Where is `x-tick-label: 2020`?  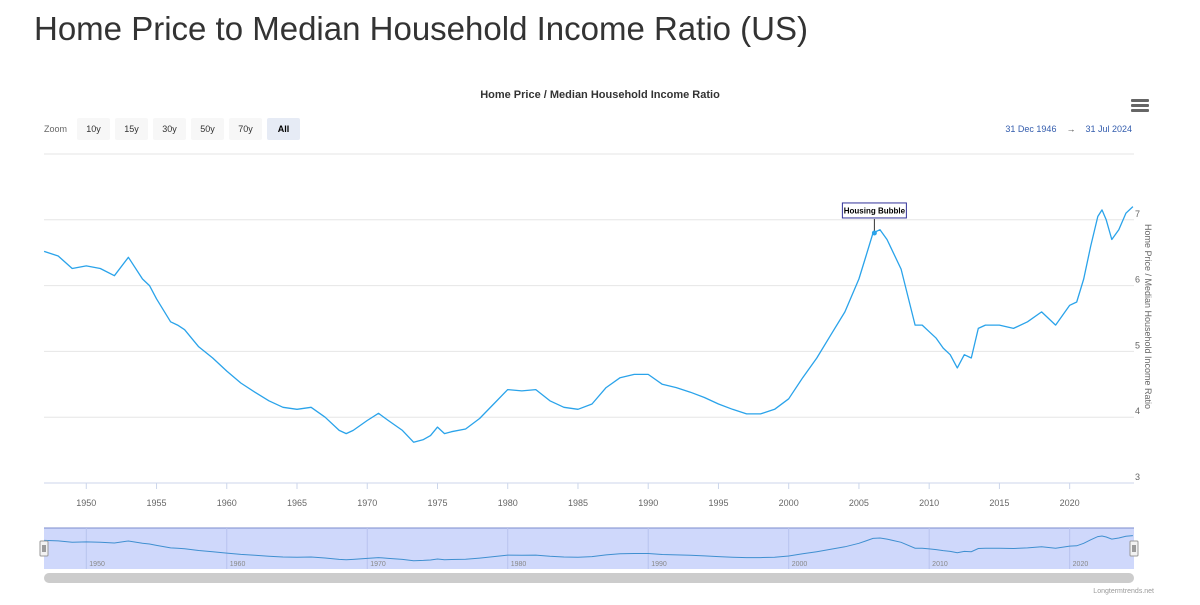
x-tick-label: 2020 is located at coordinates (1070, 503).